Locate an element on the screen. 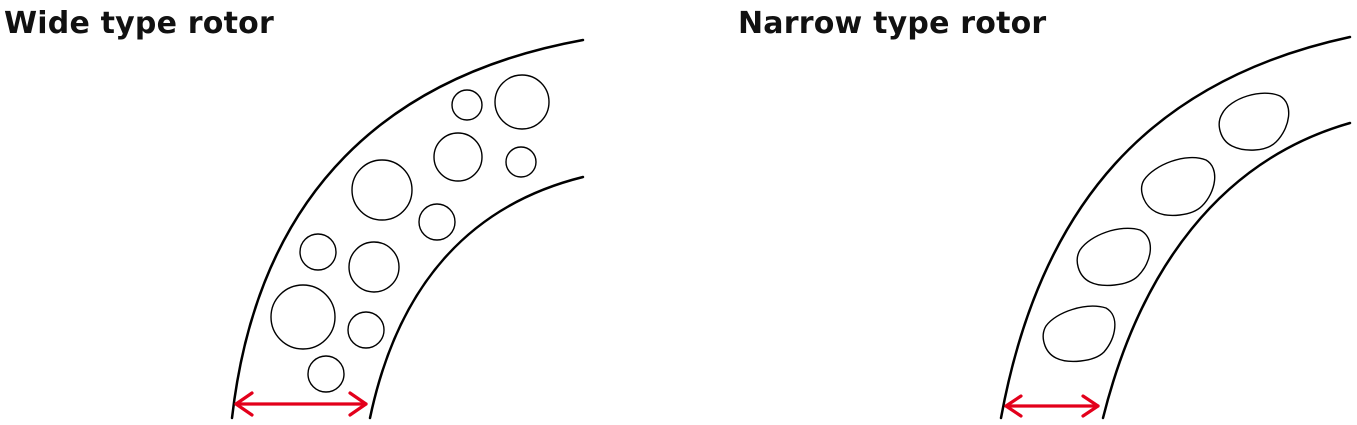  wide-rotor-title: Wide type rotor is located at coordinates (139, 23).